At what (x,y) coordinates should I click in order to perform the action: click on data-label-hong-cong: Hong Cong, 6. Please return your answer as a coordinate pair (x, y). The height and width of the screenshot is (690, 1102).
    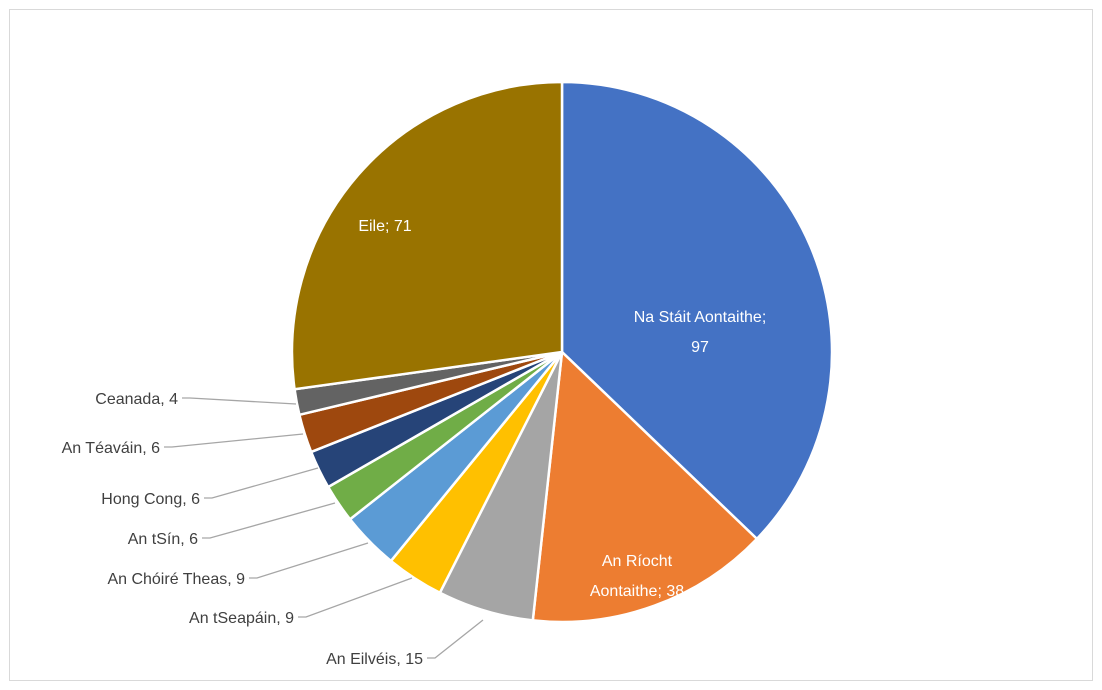
    Looking at the image, I should click on (150, 499).